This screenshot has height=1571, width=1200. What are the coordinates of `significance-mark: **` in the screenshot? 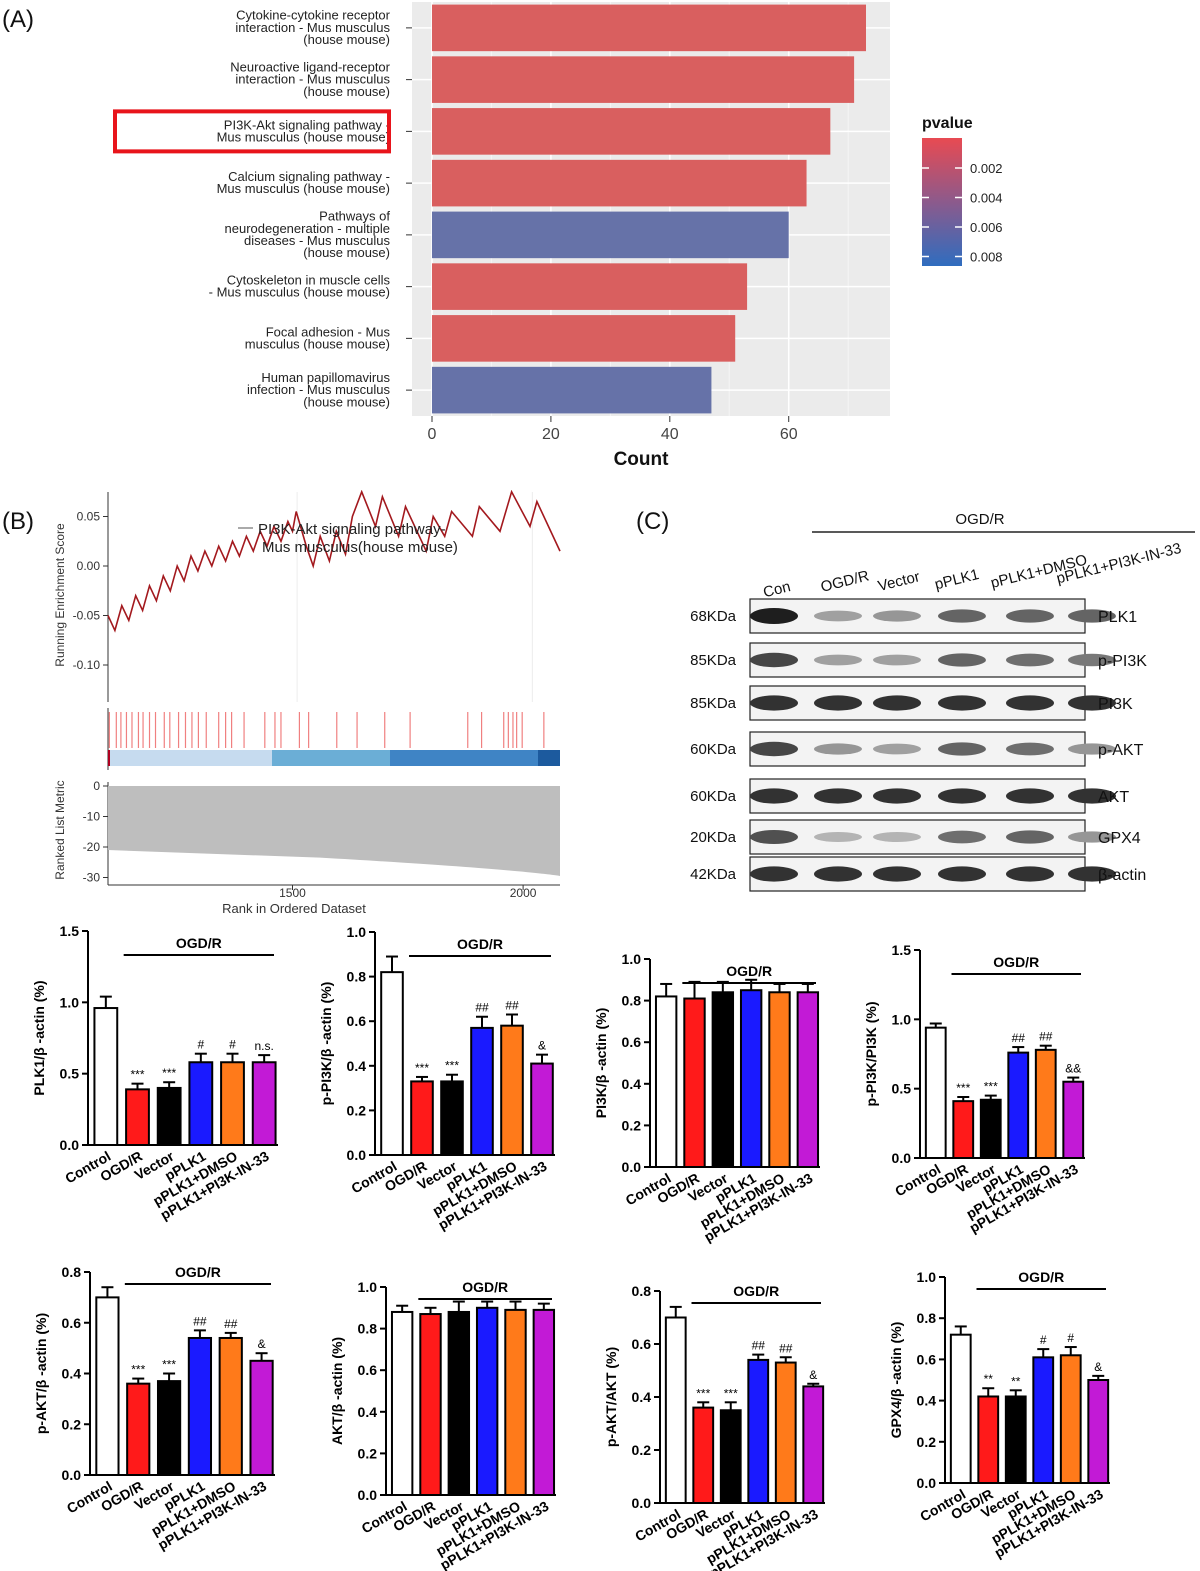 It's located at (1016, 1381).